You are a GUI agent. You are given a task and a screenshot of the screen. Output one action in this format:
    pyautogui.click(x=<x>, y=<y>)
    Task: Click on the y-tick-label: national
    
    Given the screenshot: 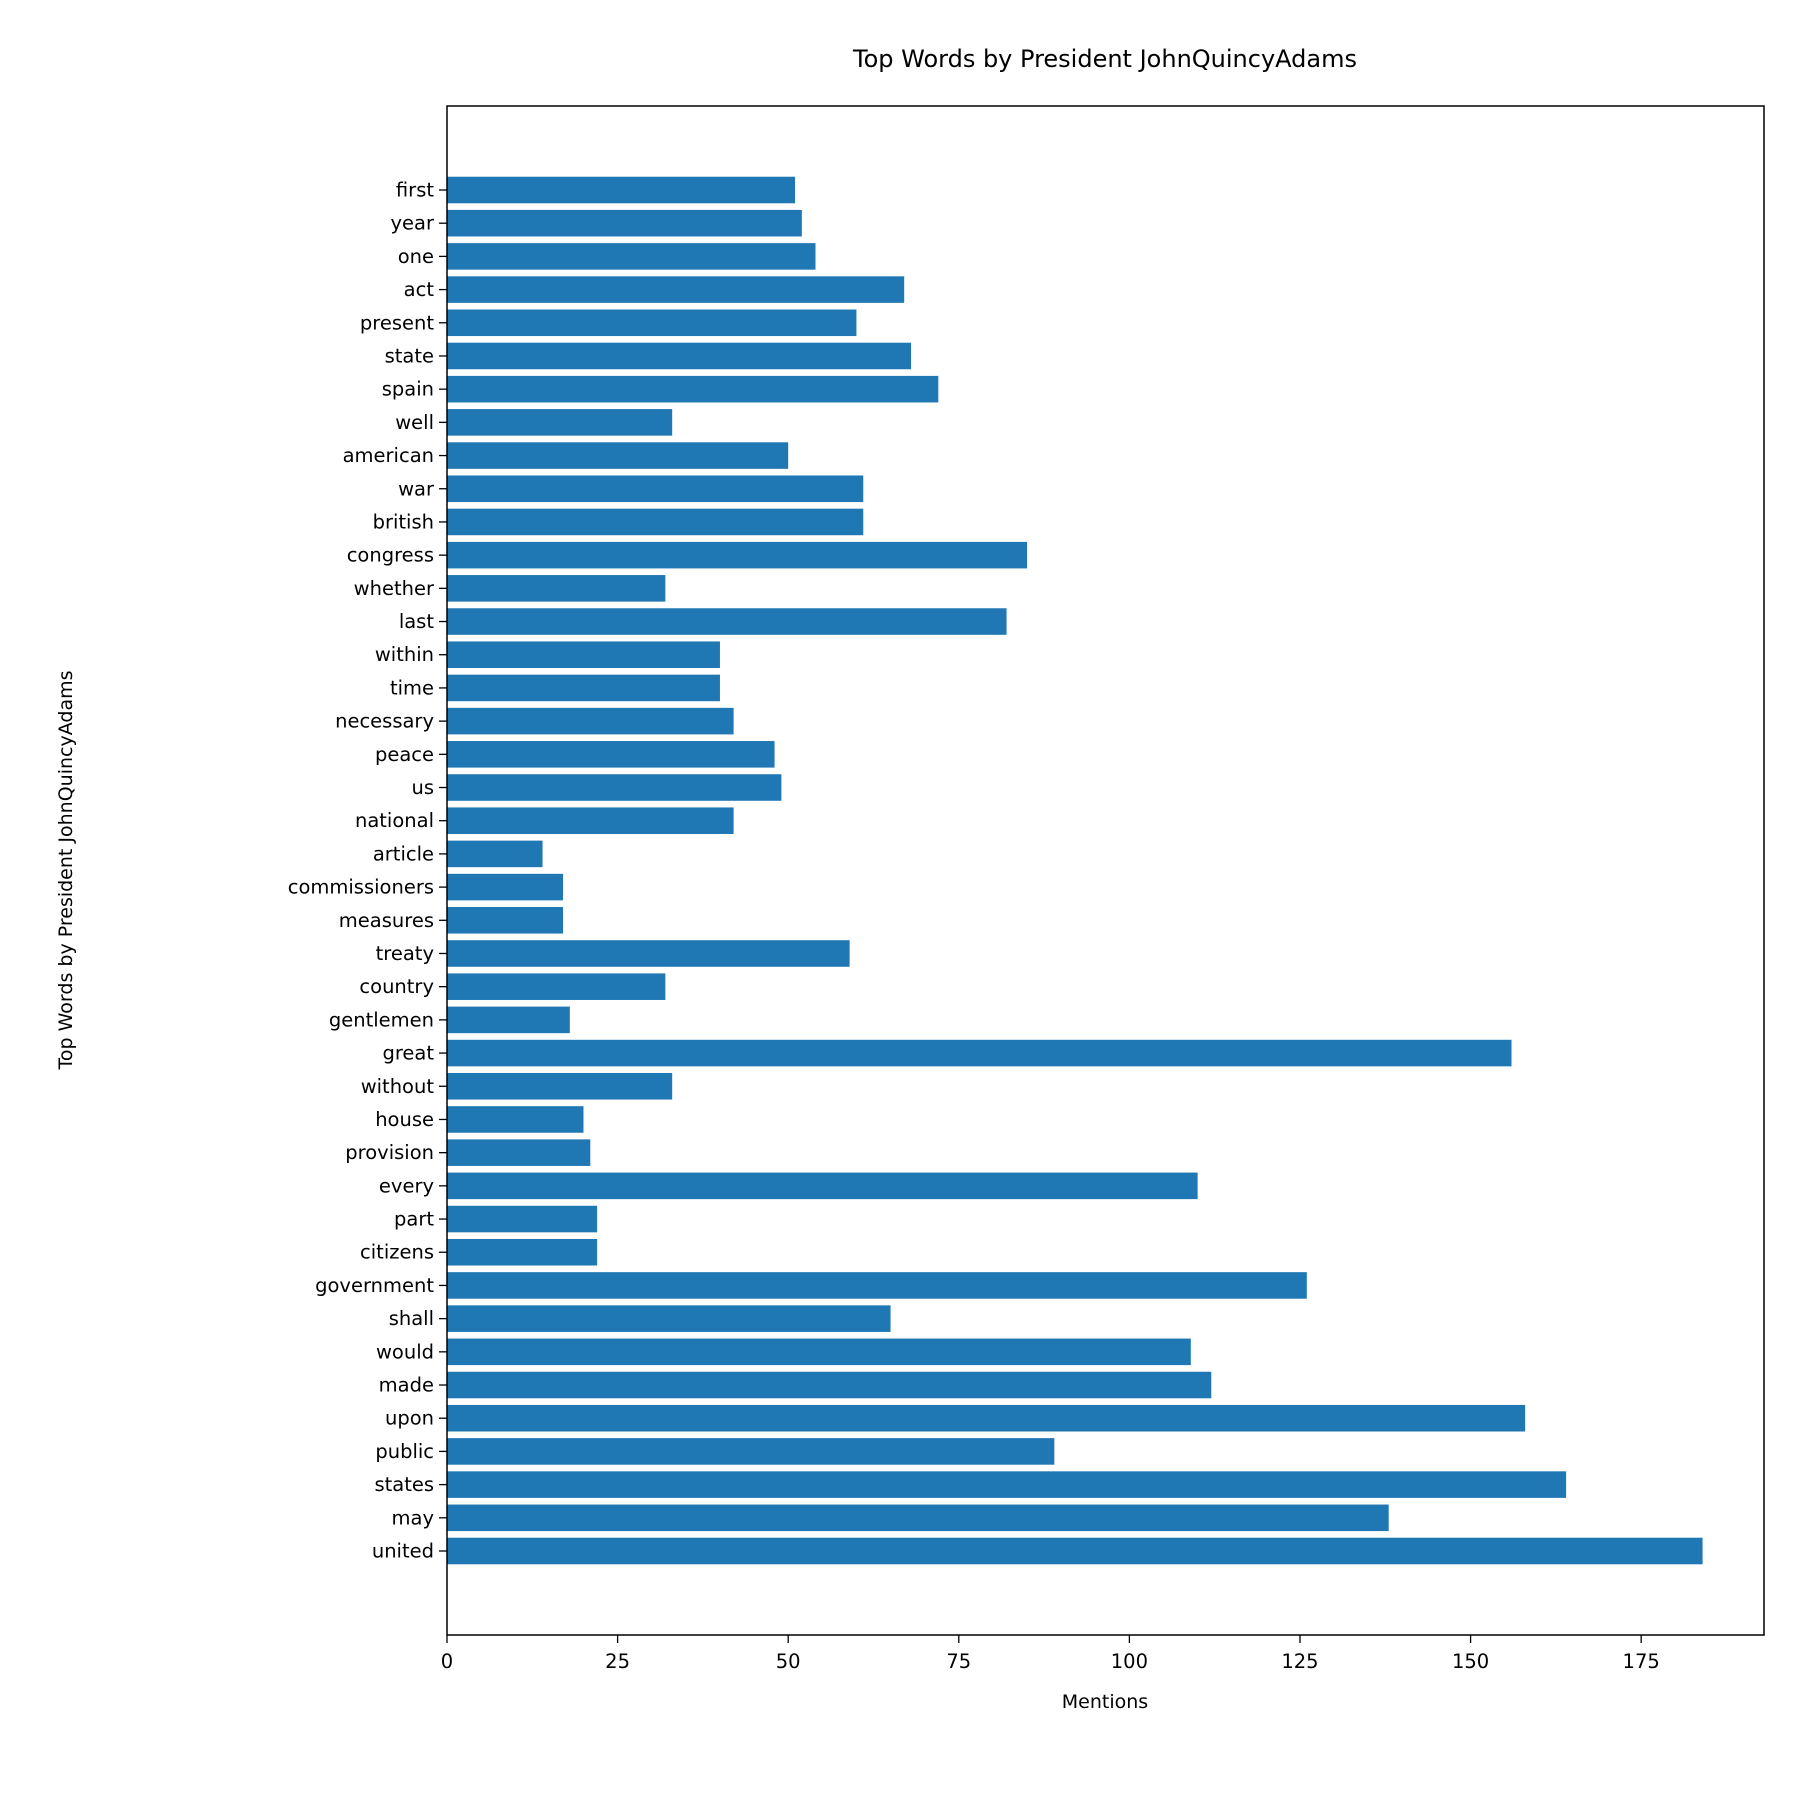 What is the action you would take?
    pyautogui.click(x=394, y=820)
    